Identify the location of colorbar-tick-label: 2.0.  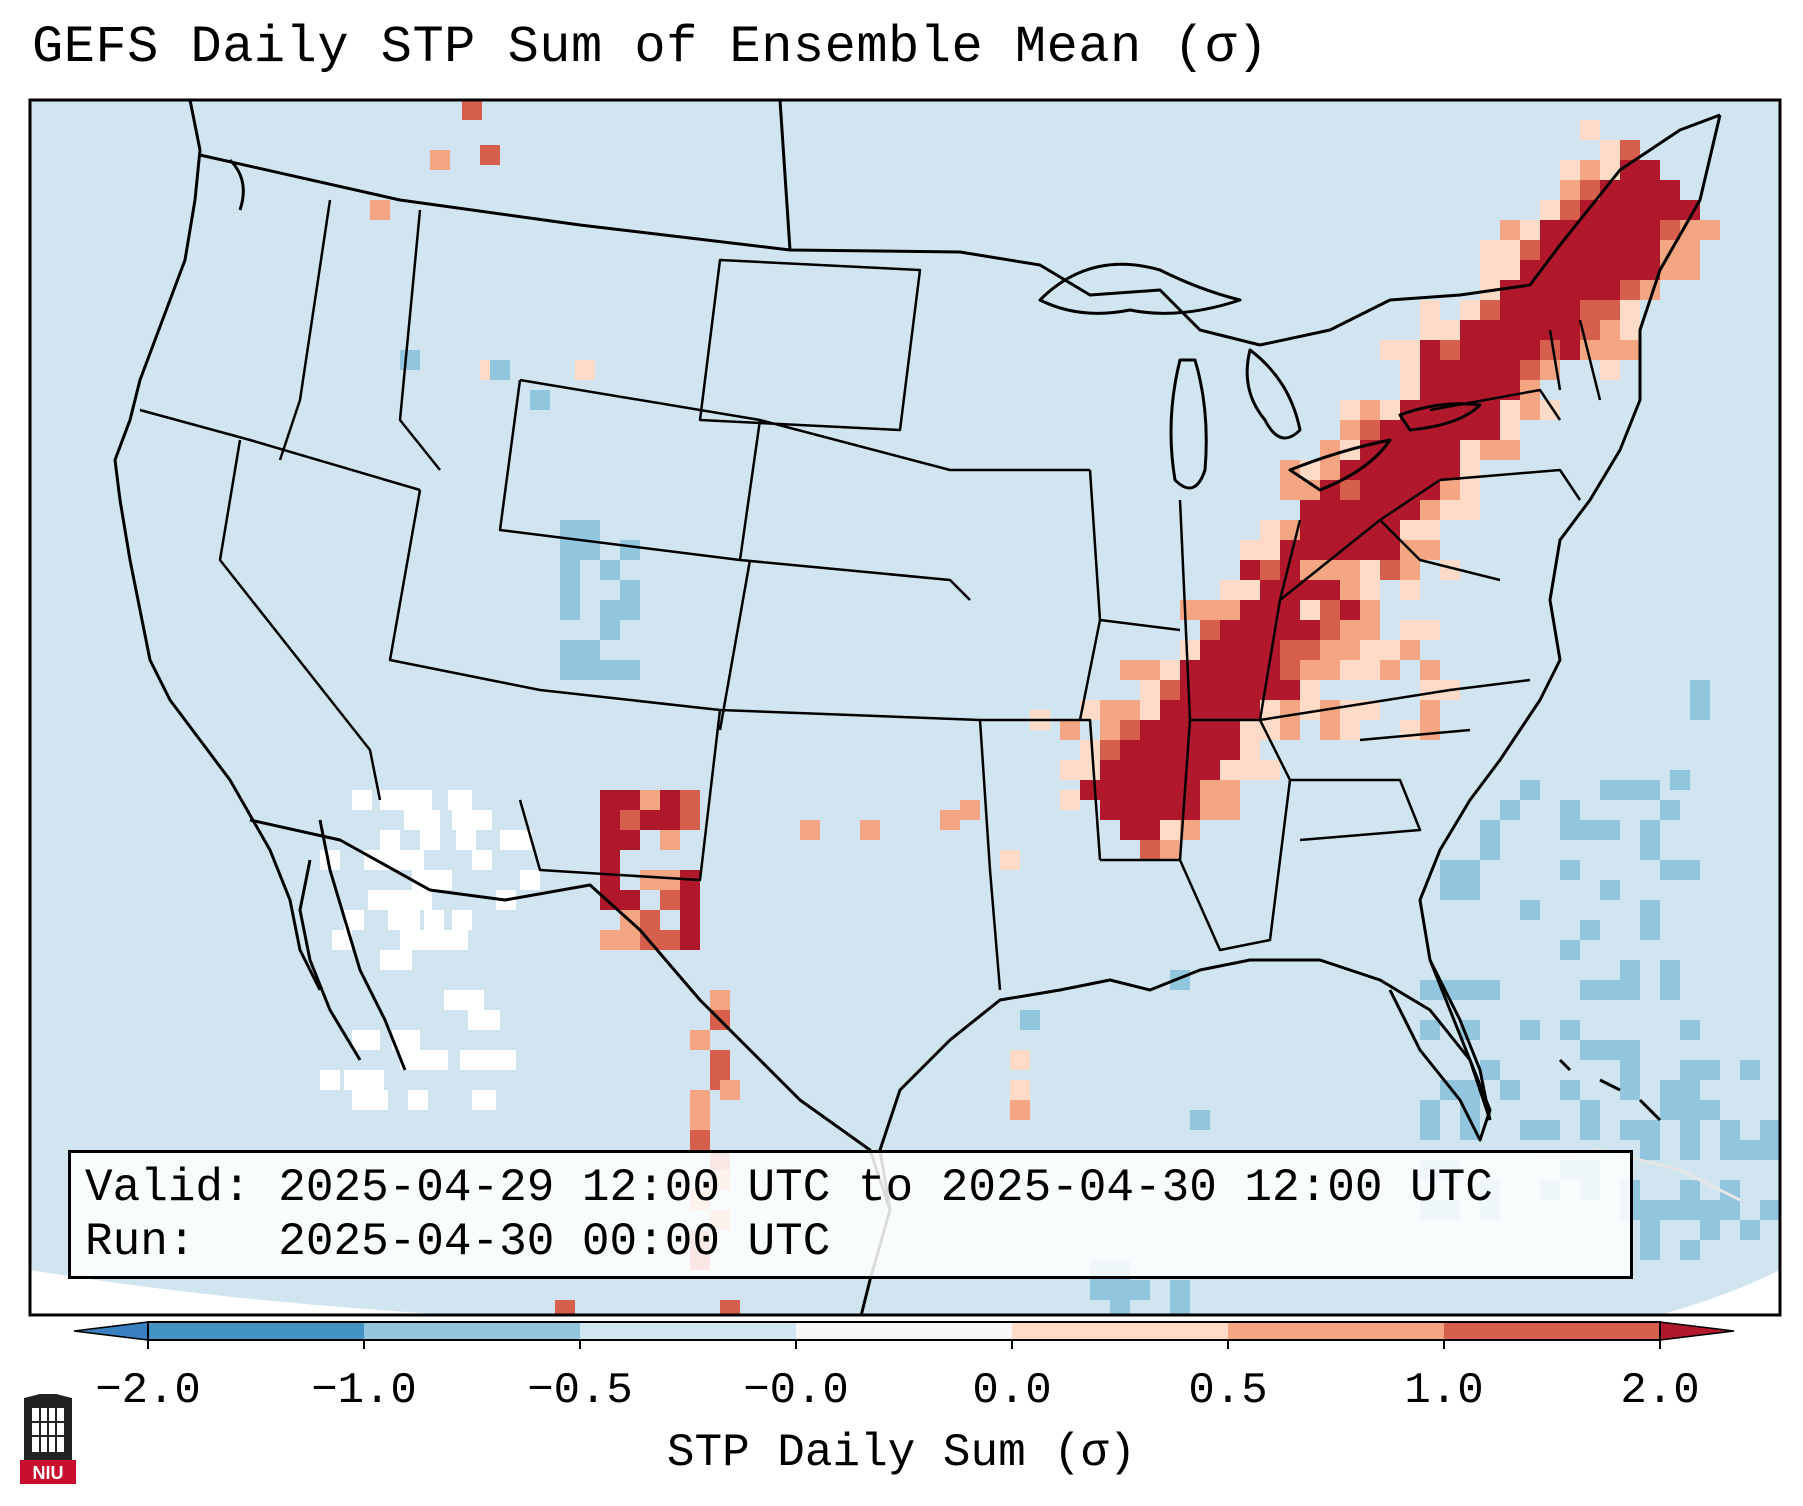
(1659, 1391).